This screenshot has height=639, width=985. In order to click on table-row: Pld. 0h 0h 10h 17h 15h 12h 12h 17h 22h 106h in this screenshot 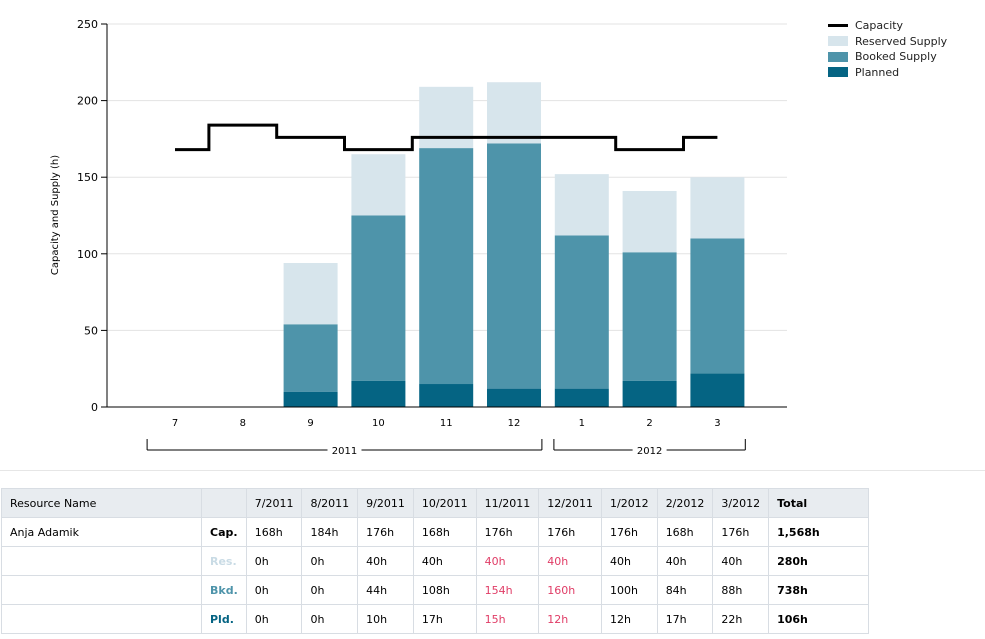, I will do `click(435, 619)`.